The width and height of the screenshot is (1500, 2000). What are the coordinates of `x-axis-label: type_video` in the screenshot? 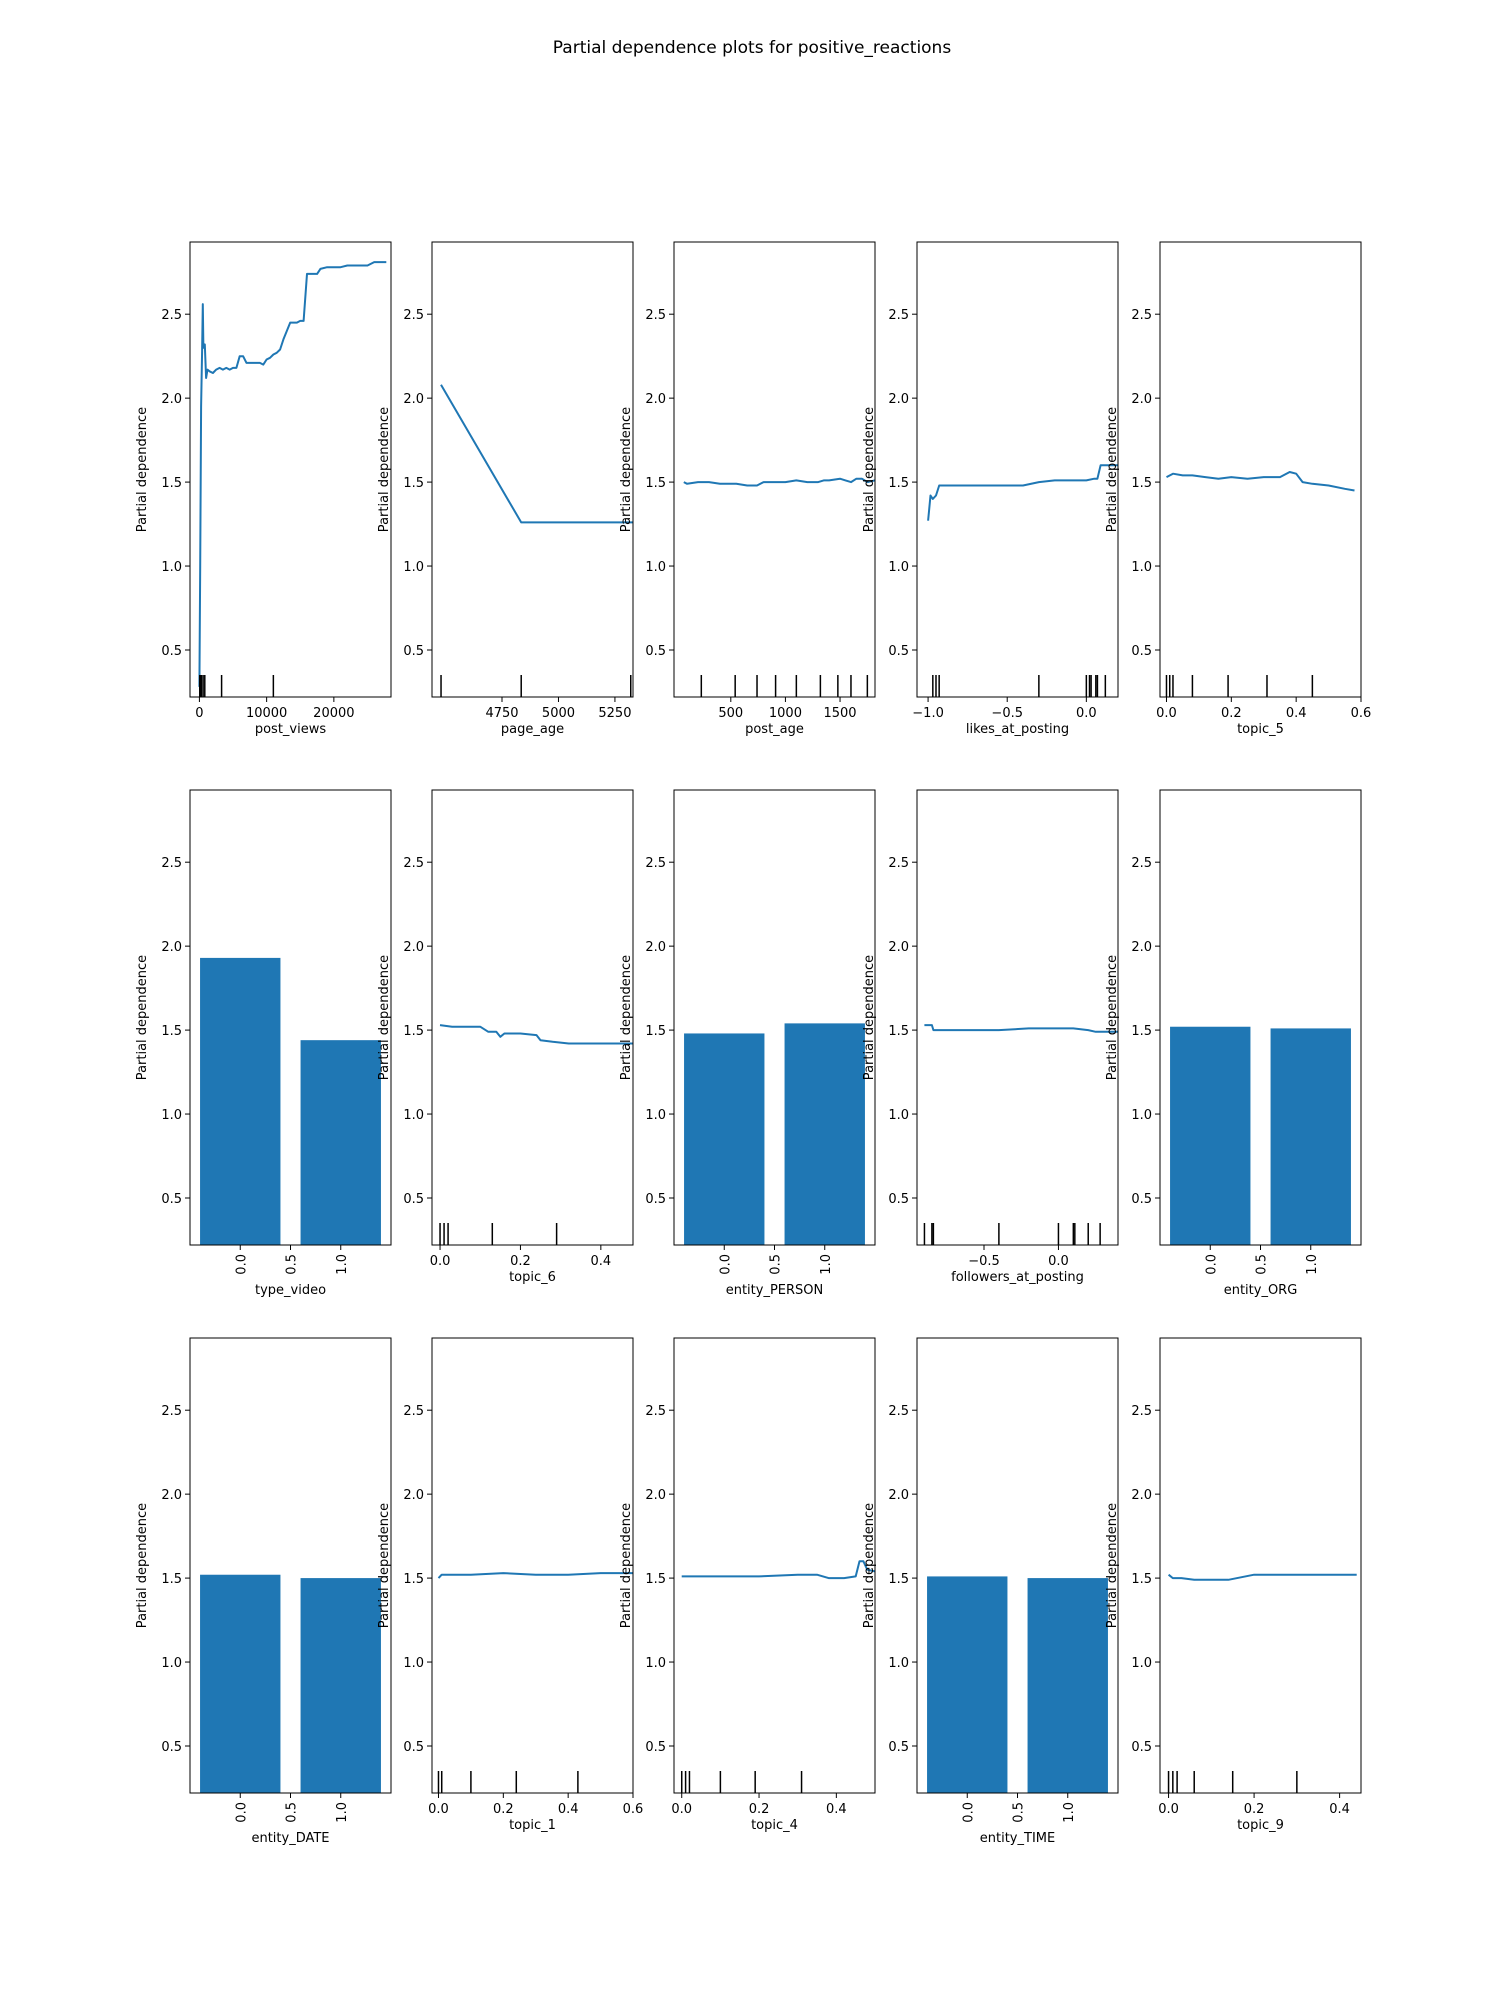 It's located at (290, 1290).